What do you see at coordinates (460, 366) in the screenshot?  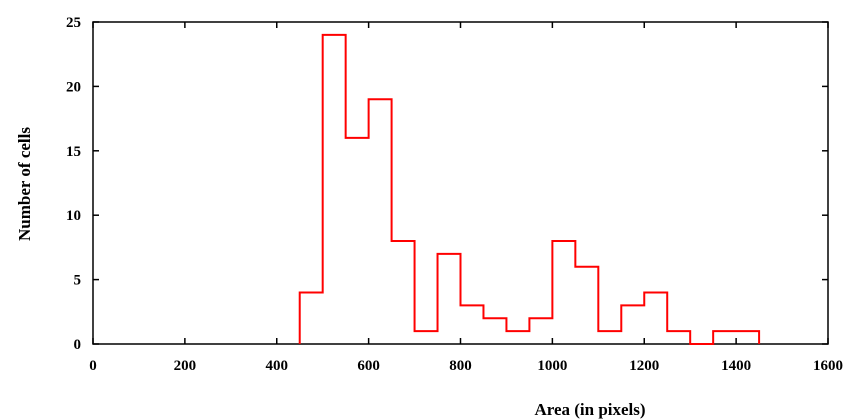 I see `x-tick-label: 800` at bounding box center [460, 366].